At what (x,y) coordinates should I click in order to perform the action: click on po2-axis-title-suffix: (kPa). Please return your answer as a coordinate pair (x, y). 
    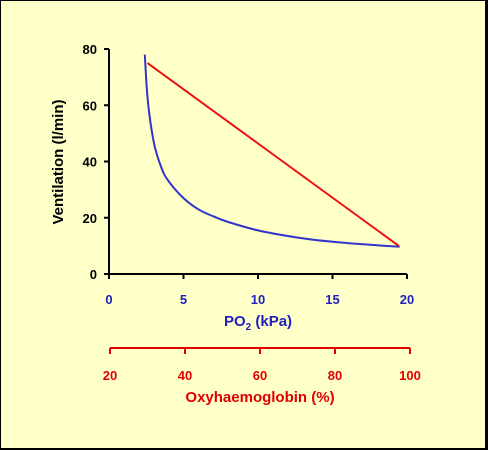
    Looking at the image, I should click on (271, 321).